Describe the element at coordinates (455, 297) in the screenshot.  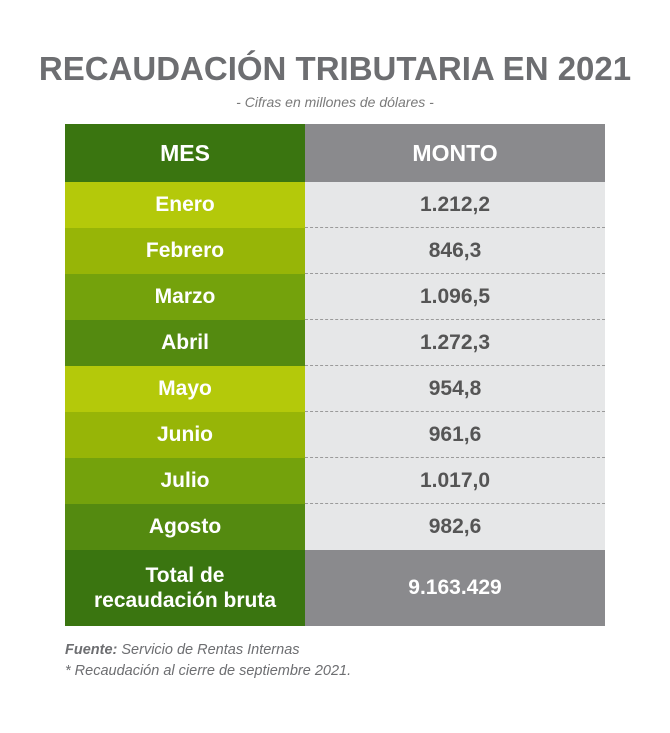
I see `amount-cell: 1.096,5` at that location.